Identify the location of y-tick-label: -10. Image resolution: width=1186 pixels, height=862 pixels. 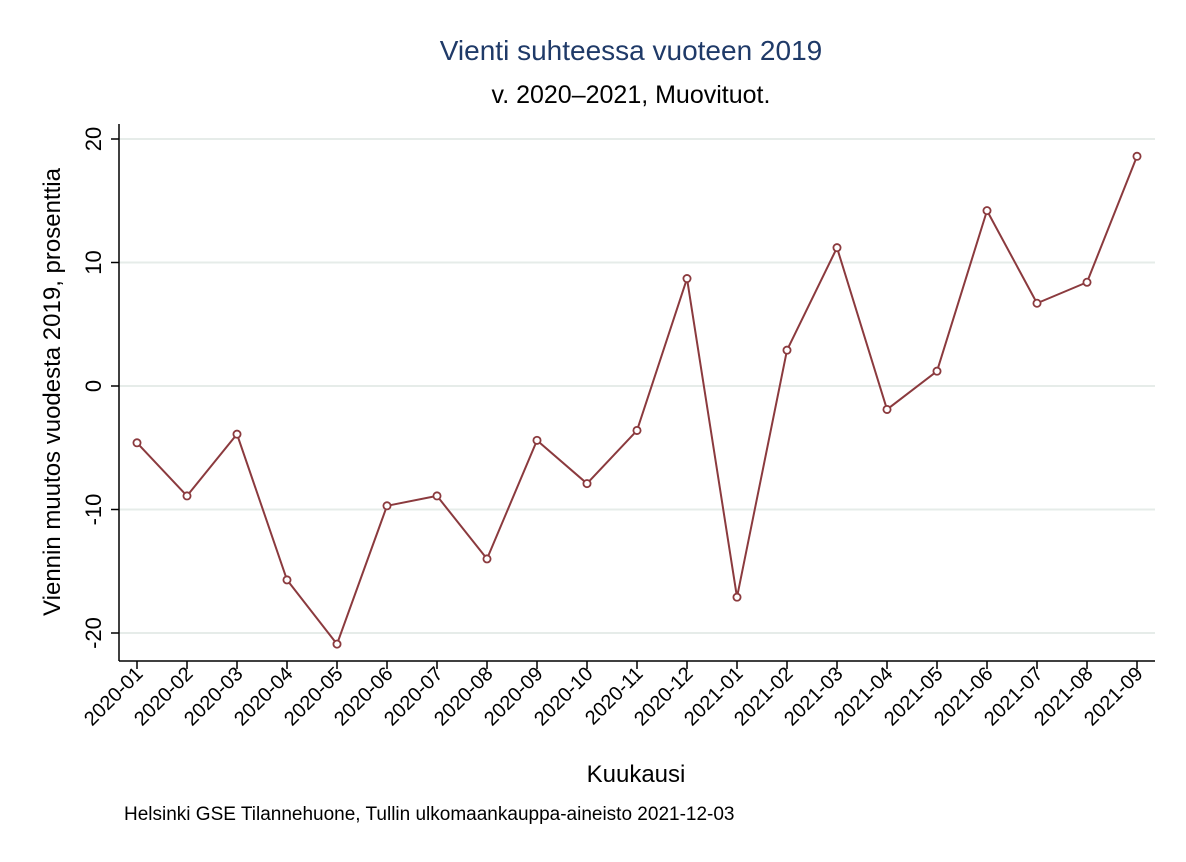
(93, 510).